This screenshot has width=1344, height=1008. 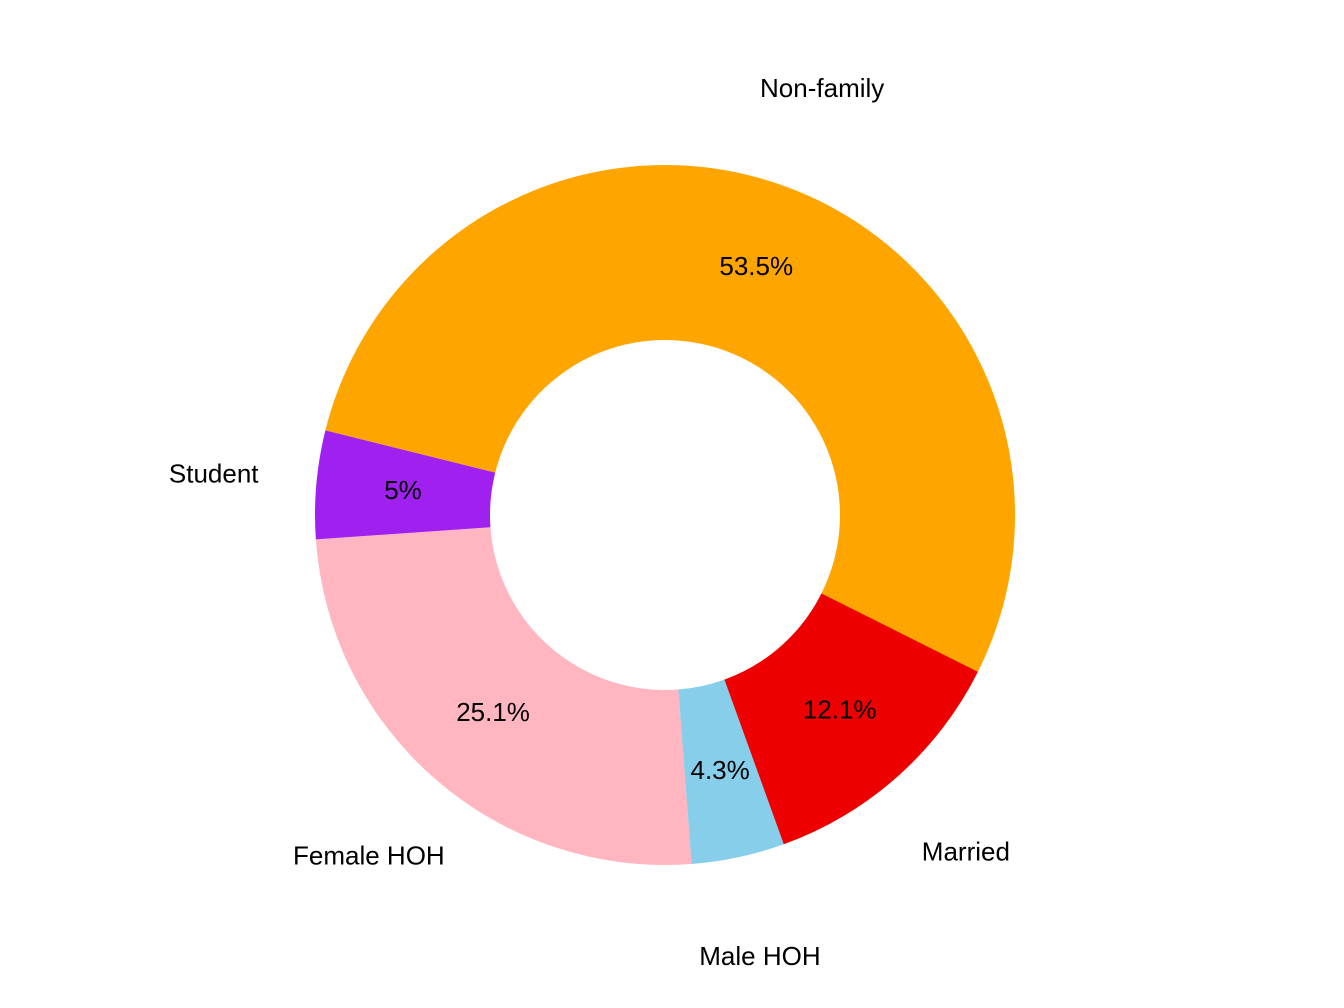 What do you see at coordinates (493, 712) in the screenshot?
I see `value-label: 25.1%` at bounding box center [493, 712].